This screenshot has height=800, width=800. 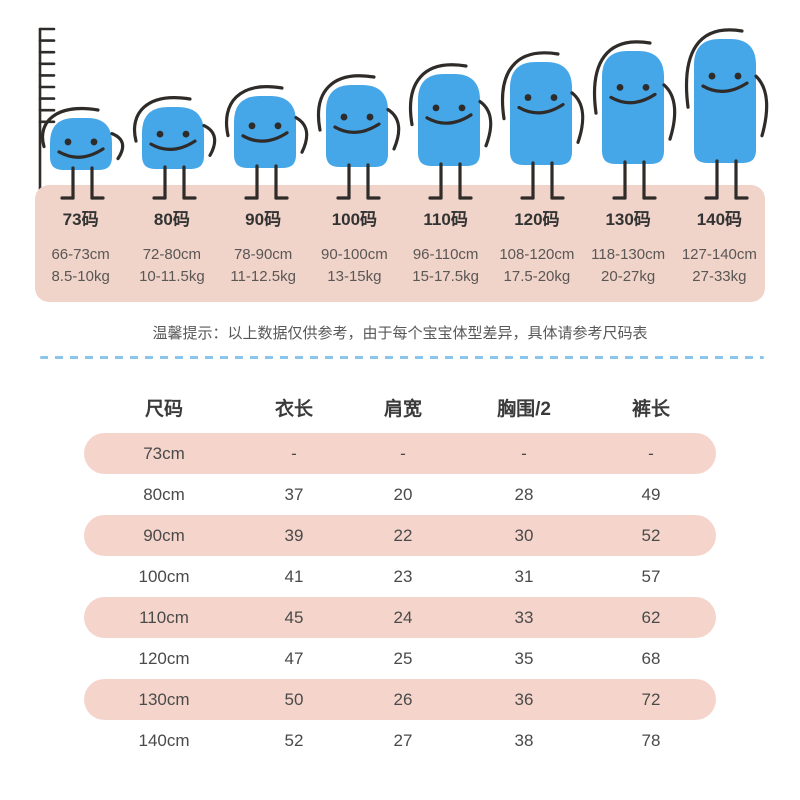 I want to click on table-row: 90cm 39 22 30 52, so click(x=400, y=535).